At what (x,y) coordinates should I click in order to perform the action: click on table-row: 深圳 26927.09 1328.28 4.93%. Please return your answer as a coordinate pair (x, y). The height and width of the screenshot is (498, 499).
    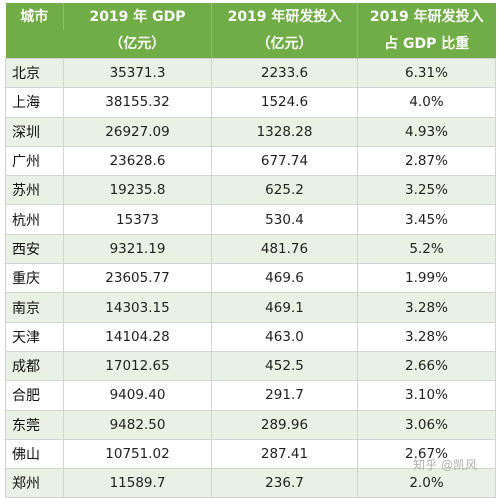
    Looking at the image, I should click on (250, 131).